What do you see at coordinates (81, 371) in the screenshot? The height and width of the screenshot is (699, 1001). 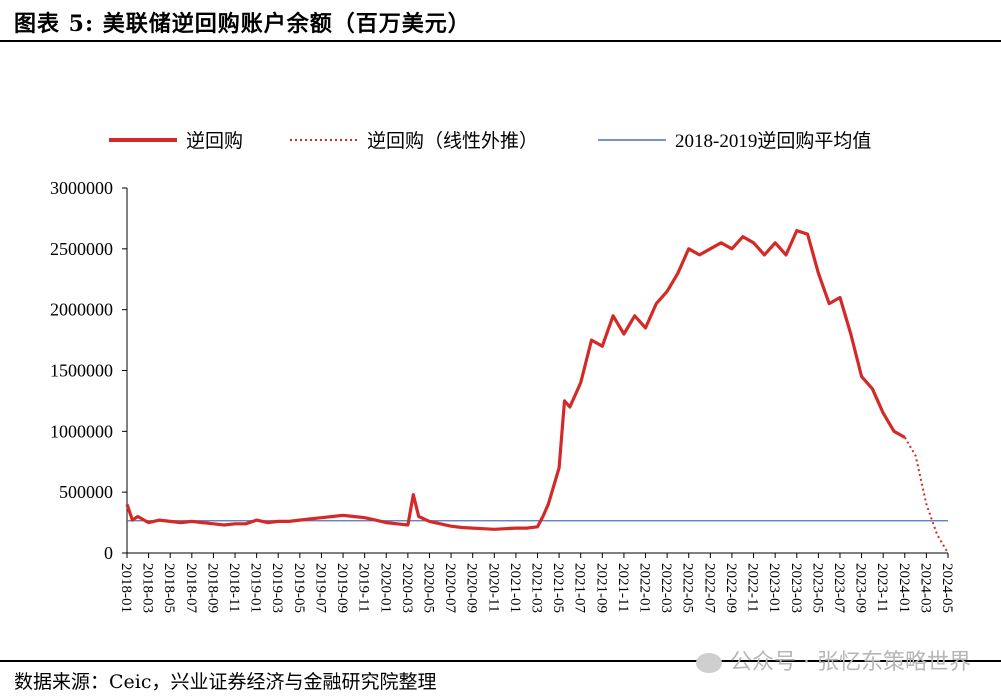 I see `y-tick-label: 1500000` at bounding box center [81, 371].